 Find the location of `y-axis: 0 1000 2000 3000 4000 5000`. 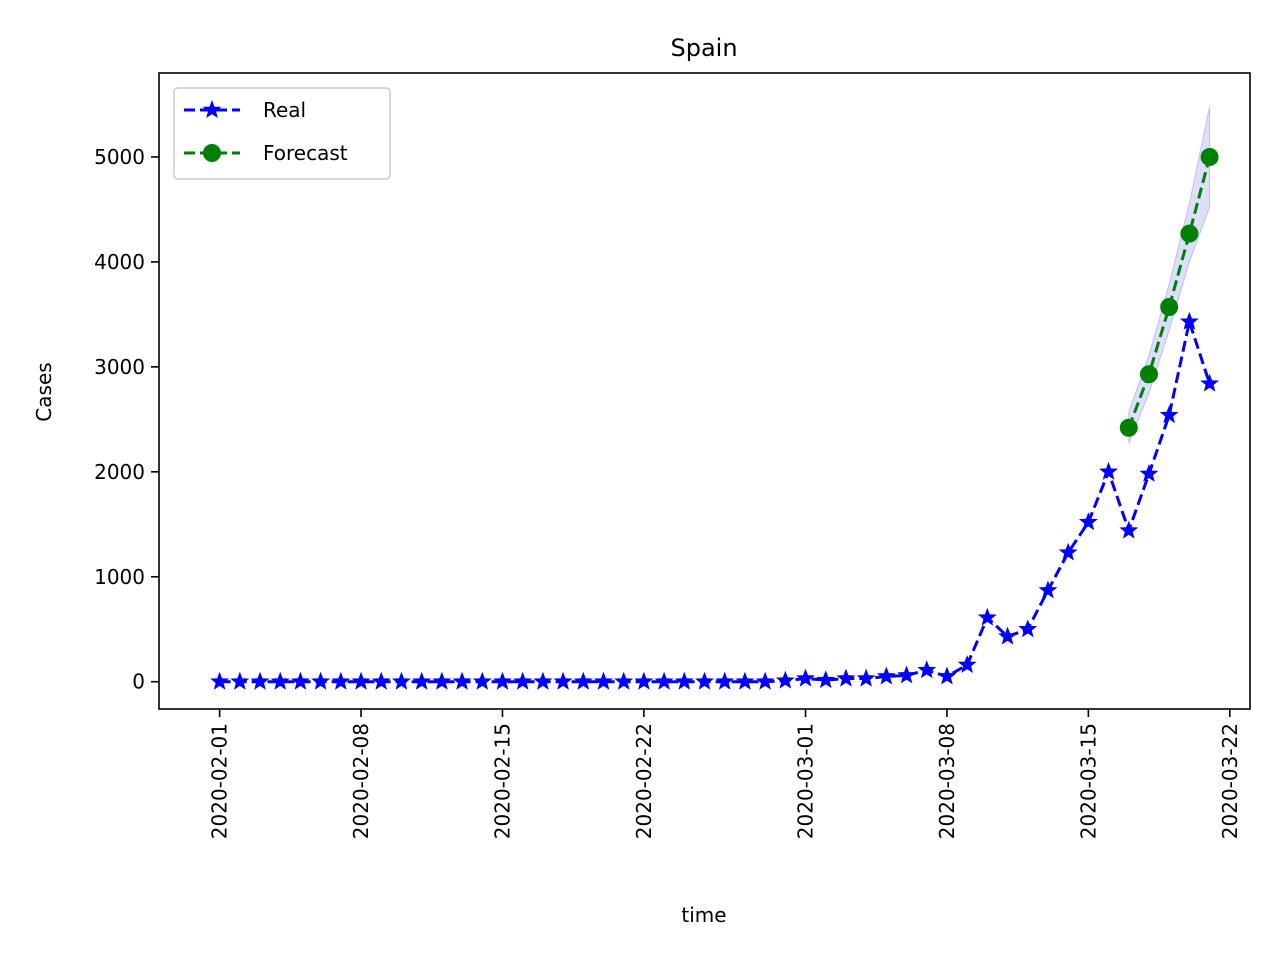

y-axis: 0 1000 2000 3000 4000 5000 is located at coordinates (126, 419).